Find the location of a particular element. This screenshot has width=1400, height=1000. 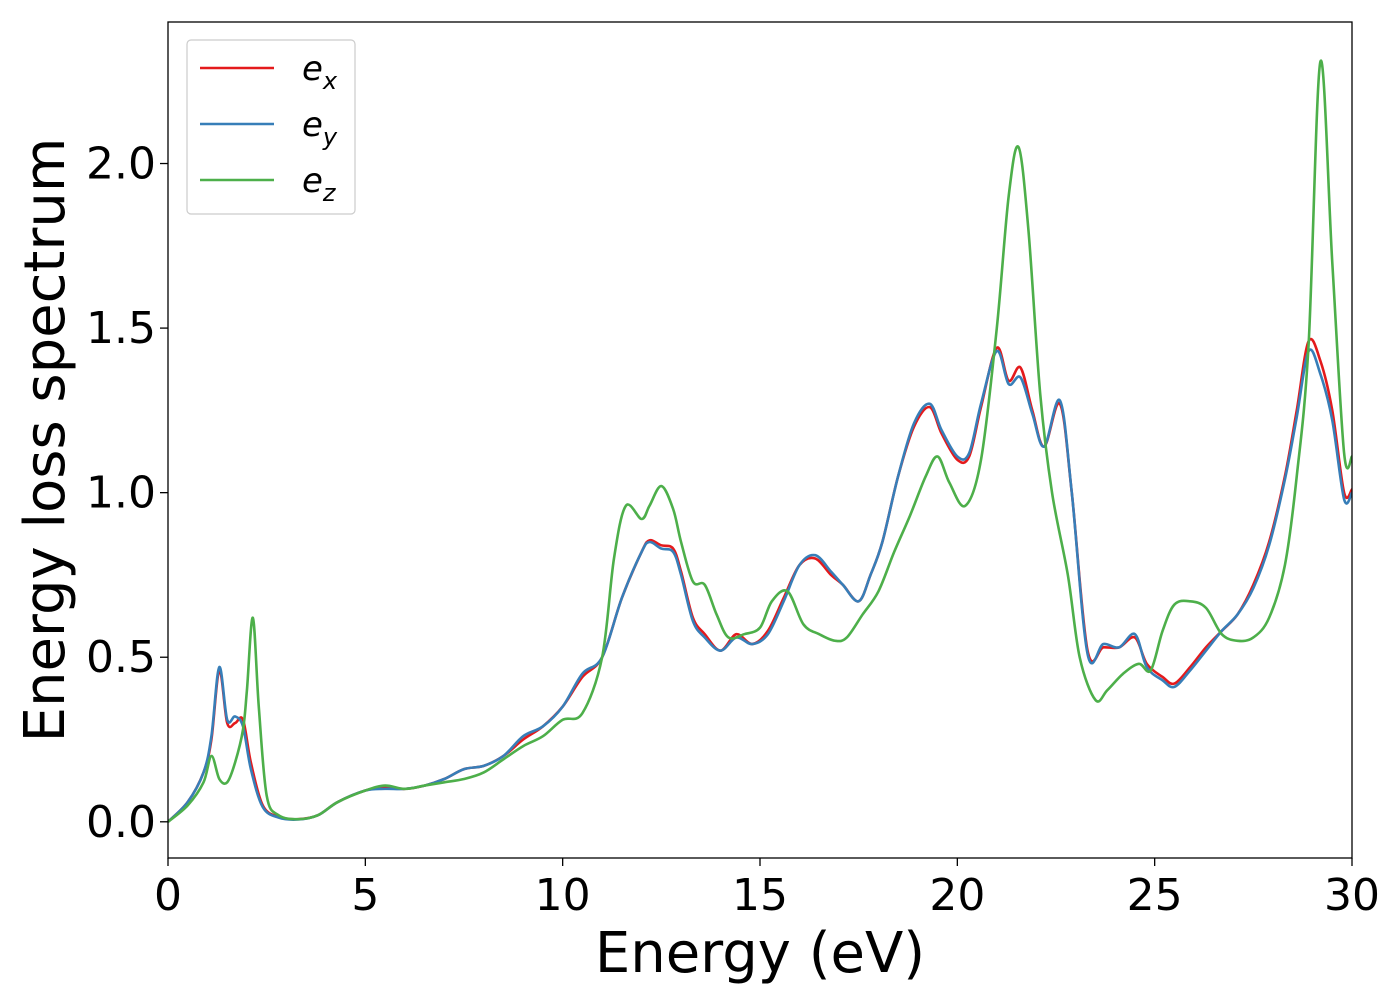

legend-label-ex: ex is located at coordinates (320, 72).